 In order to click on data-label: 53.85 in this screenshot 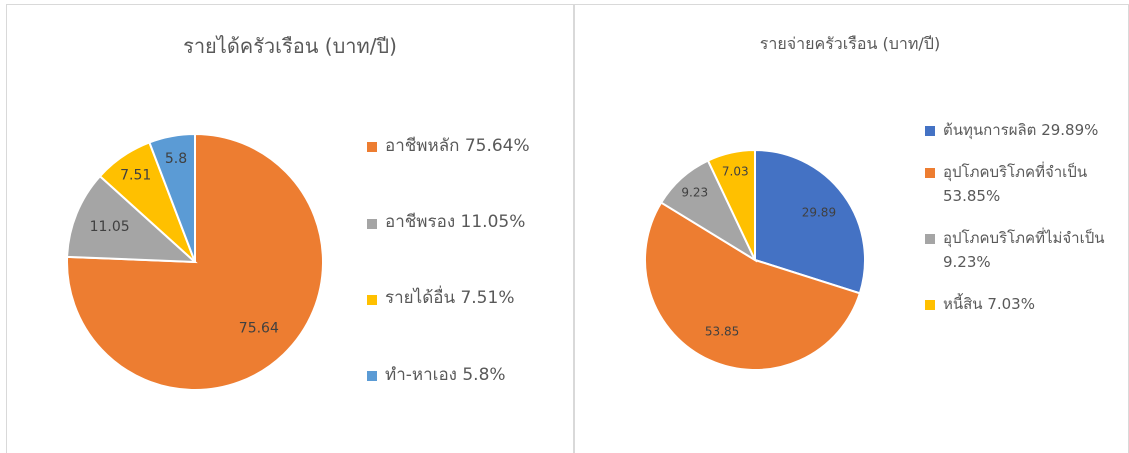, I will do `click(722, 332)`.